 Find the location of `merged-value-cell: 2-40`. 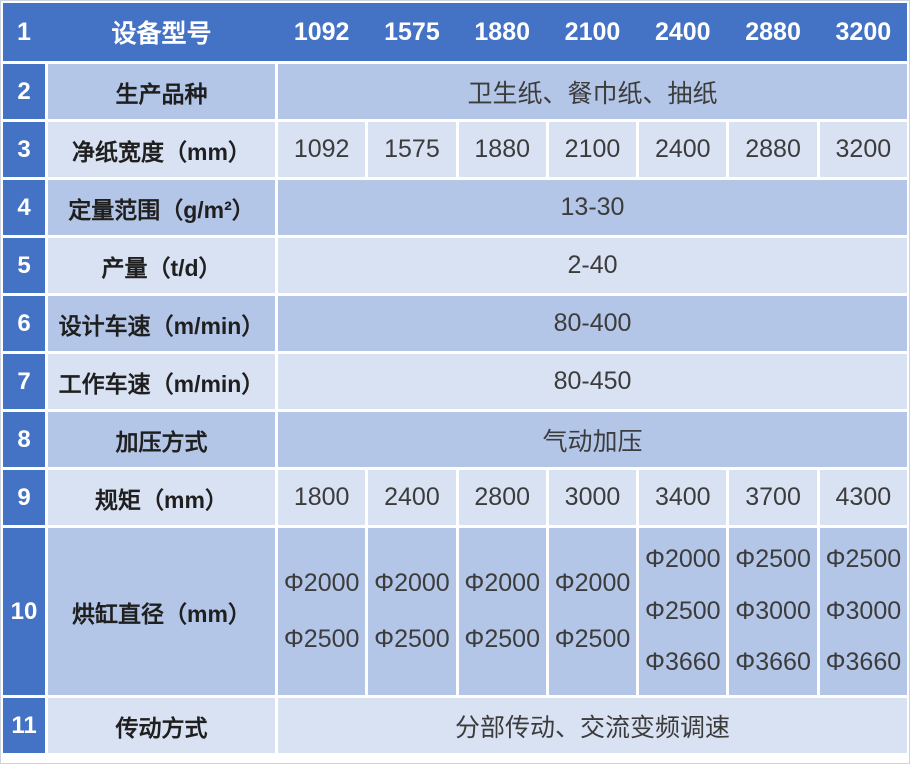

merged-value-cell: 2-40 is located at coordinates (592, 265).